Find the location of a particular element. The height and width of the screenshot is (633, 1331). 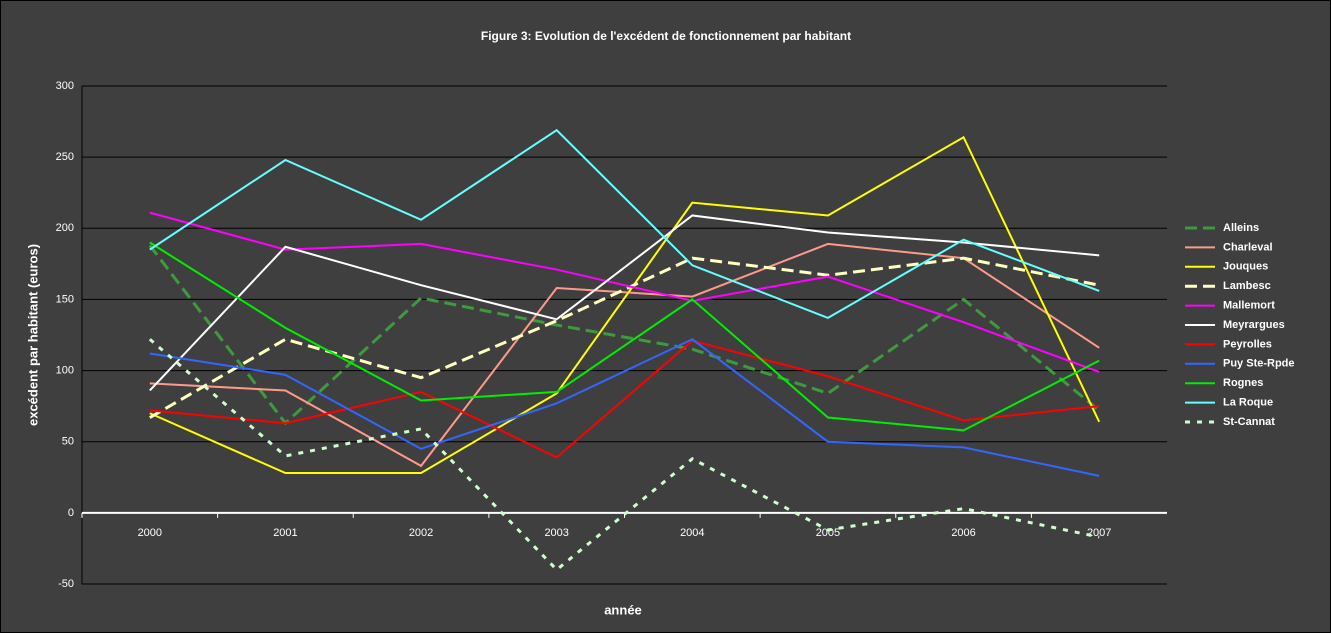

legend-label: Mallemort is located at coordinates (1249, 306).